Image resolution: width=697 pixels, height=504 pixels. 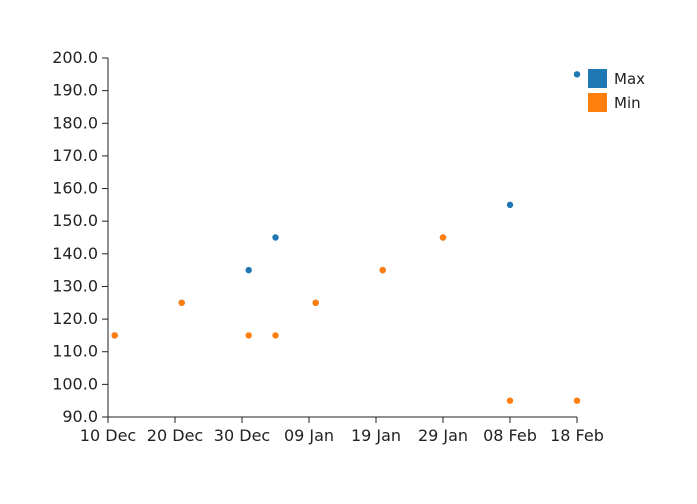 I want to click on y-tick-label: 170.0, so click(x=75, y=155).